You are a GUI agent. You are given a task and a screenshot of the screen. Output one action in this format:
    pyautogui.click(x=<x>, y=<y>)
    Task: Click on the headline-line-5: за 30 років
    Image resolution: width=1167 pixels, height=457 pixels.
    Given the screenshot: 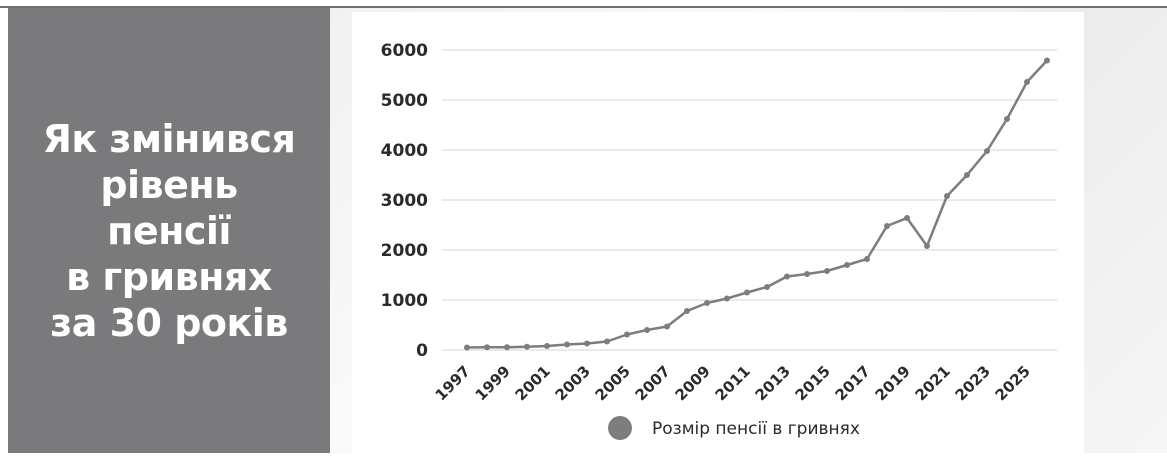 What is the action you would take?
    pyautogui.click(x=169, y=322)
    